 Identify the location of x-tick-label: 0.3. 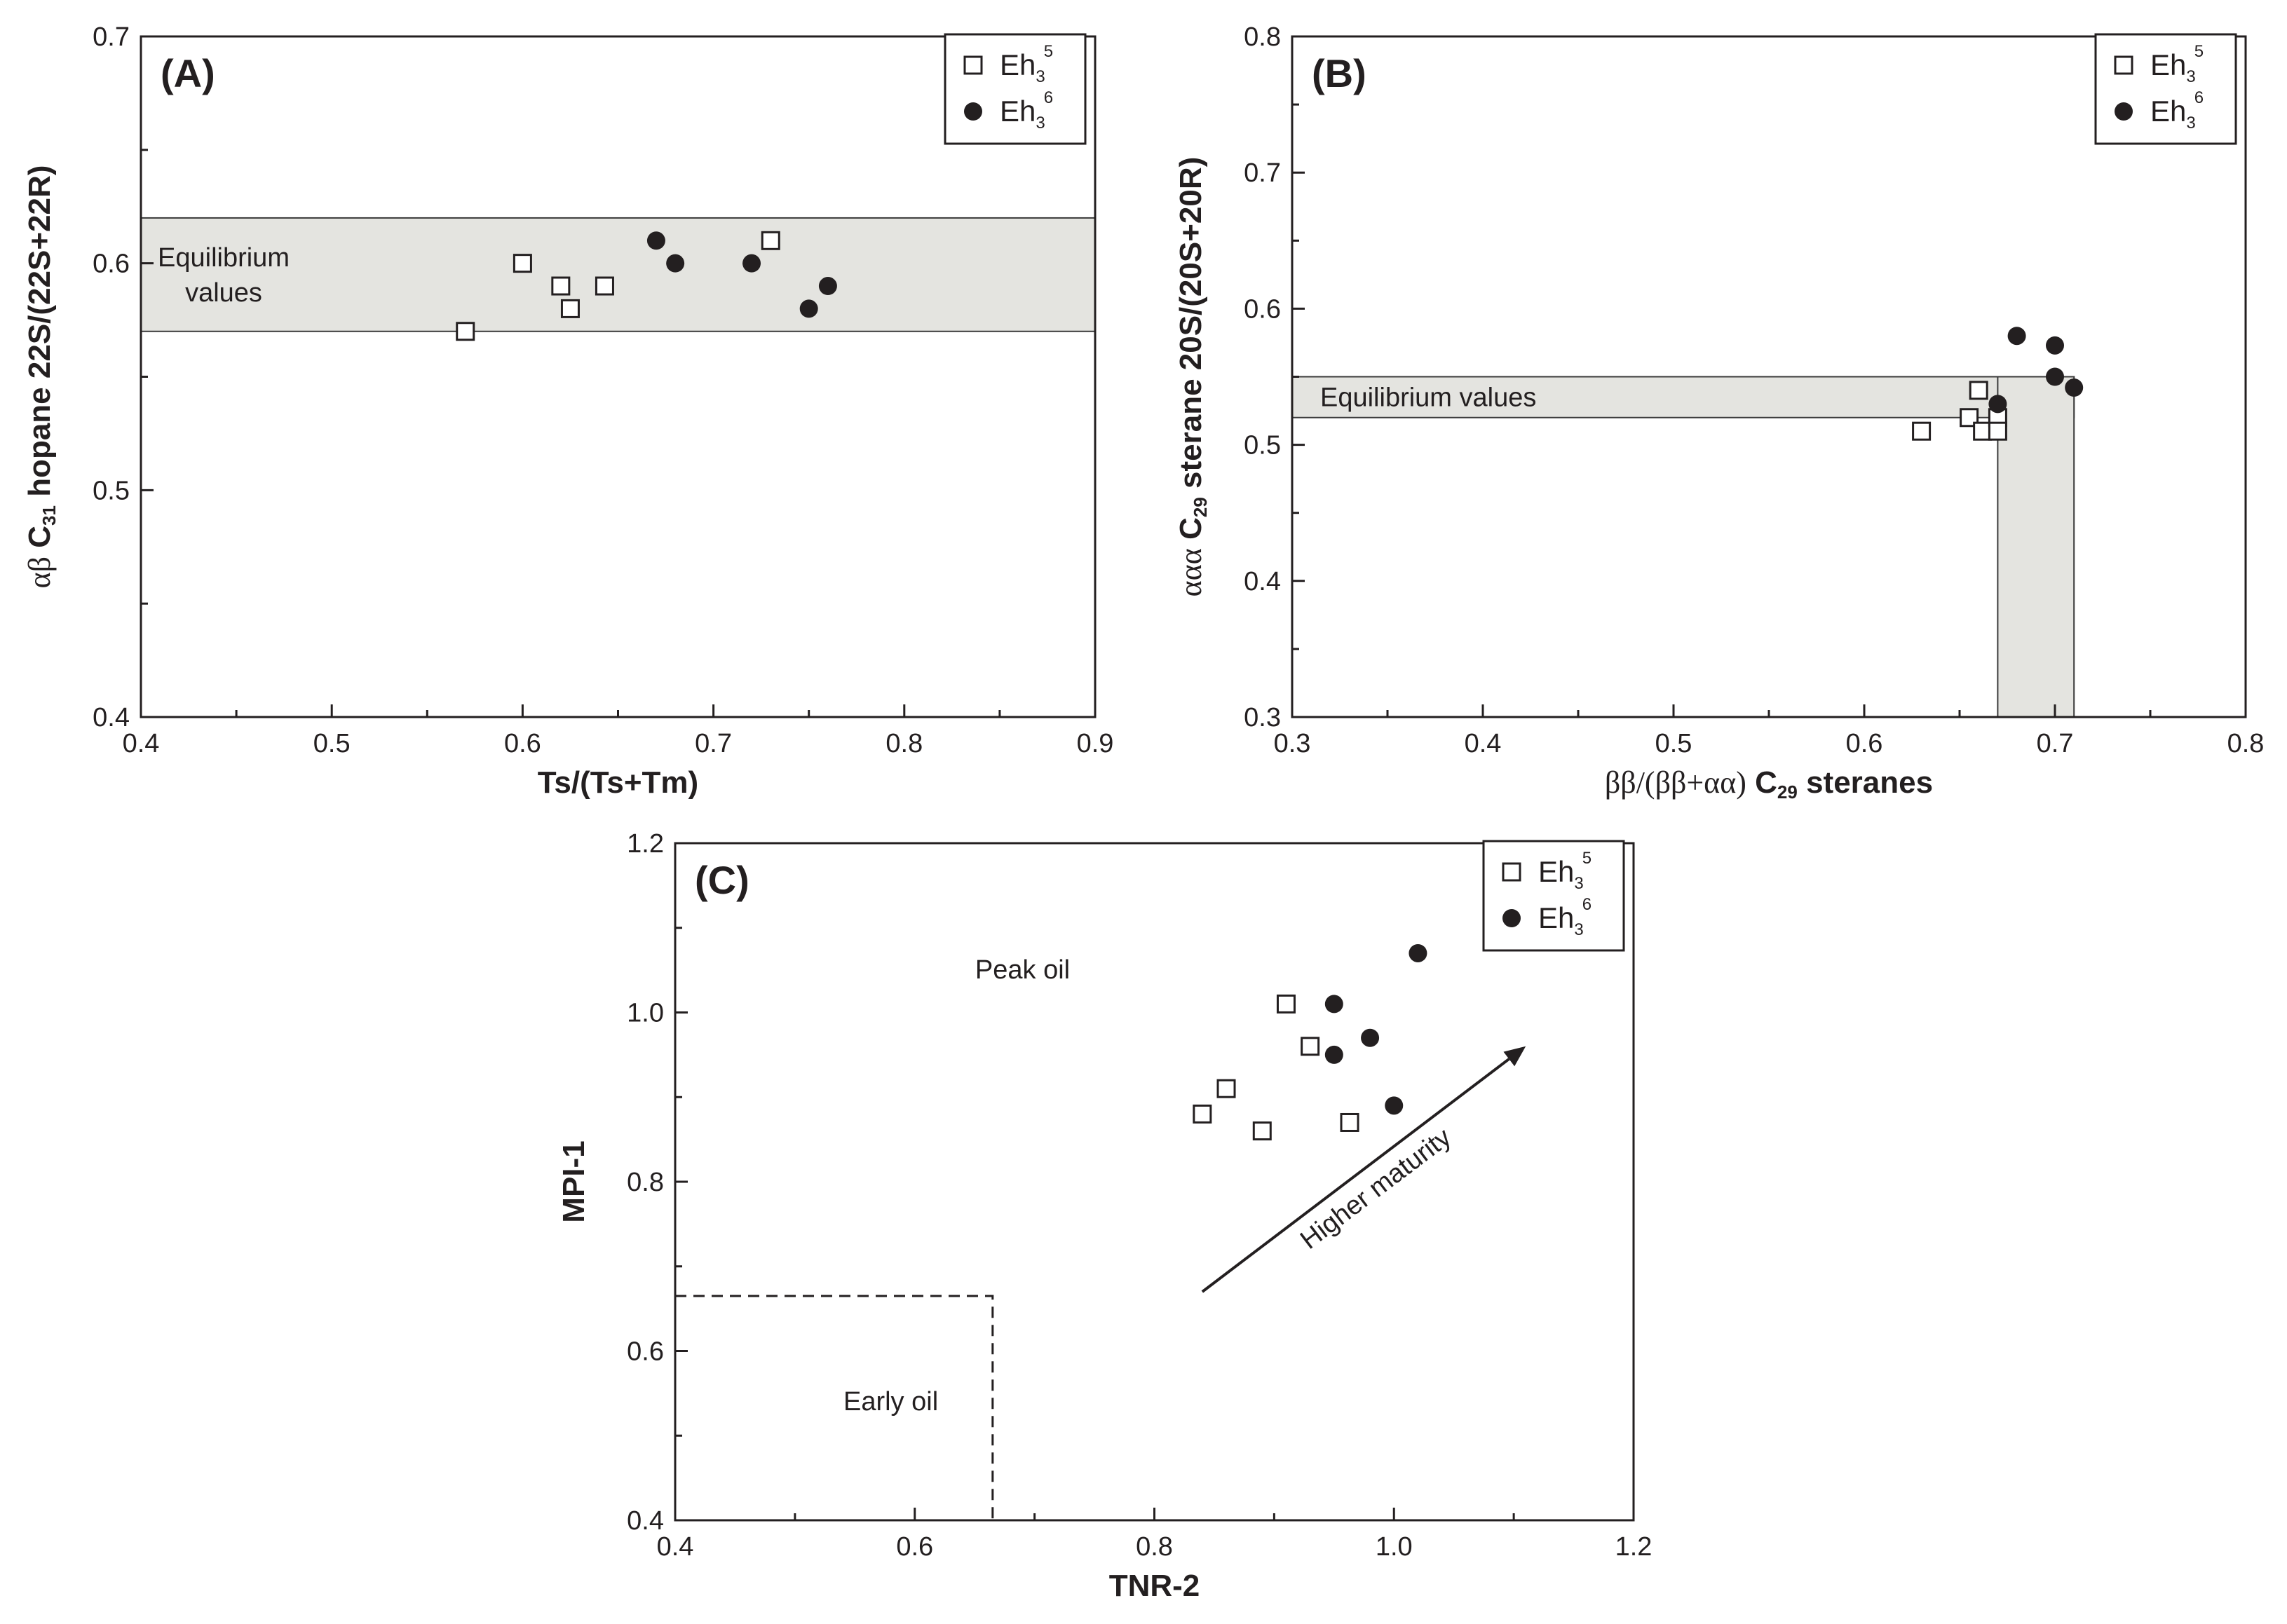
(1292, 744).